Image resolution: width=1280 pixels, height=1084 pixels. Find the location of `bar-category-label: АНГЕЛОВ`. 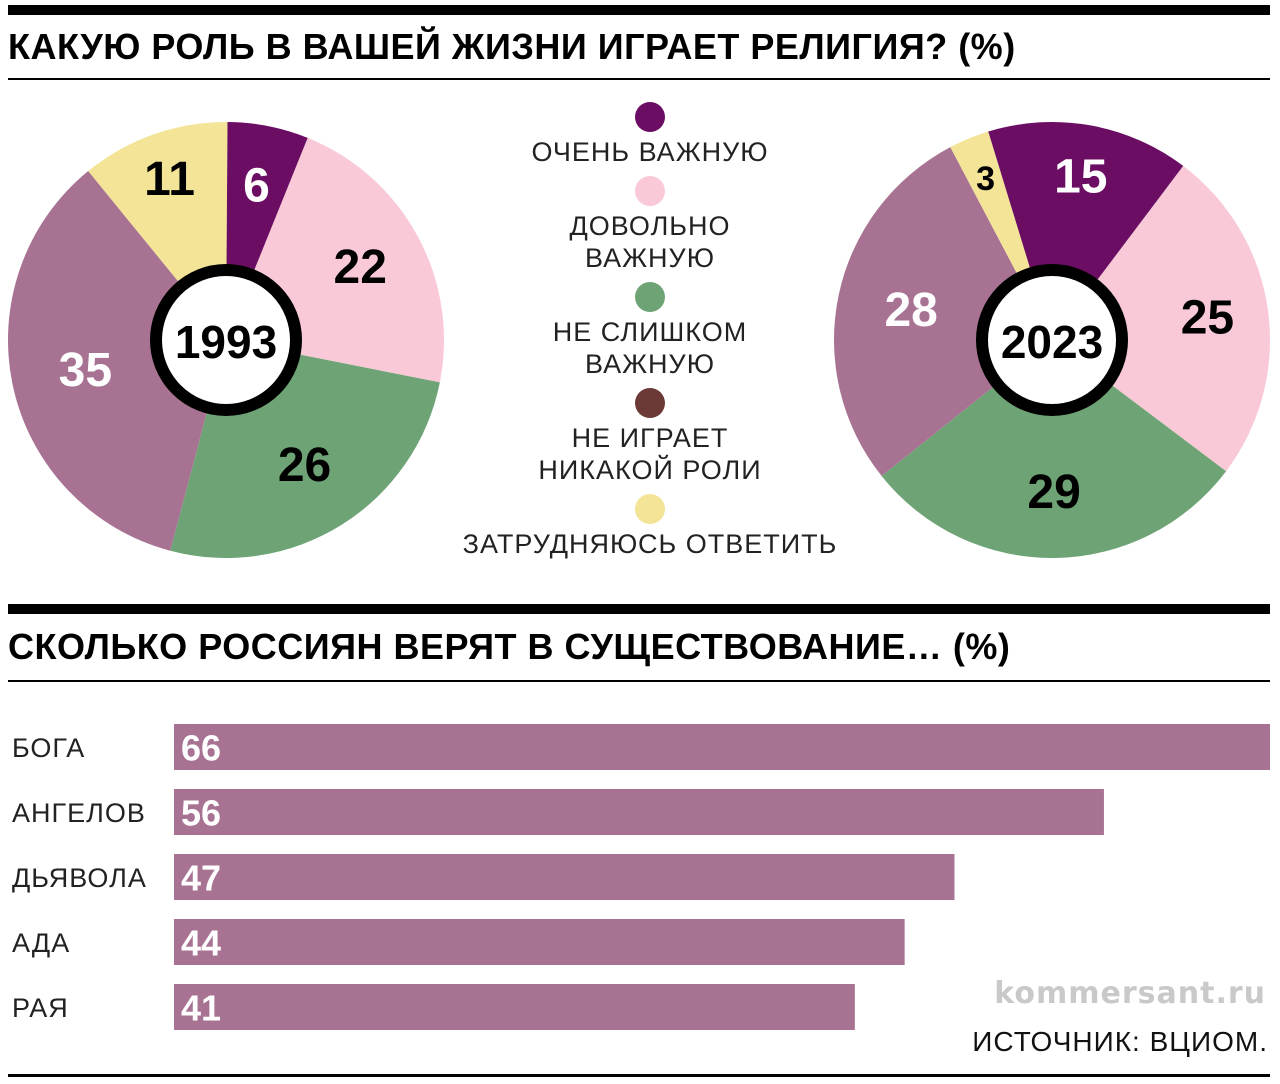

bar-category-label: АНГЕЛОВ is located at coordinates (79, 813).